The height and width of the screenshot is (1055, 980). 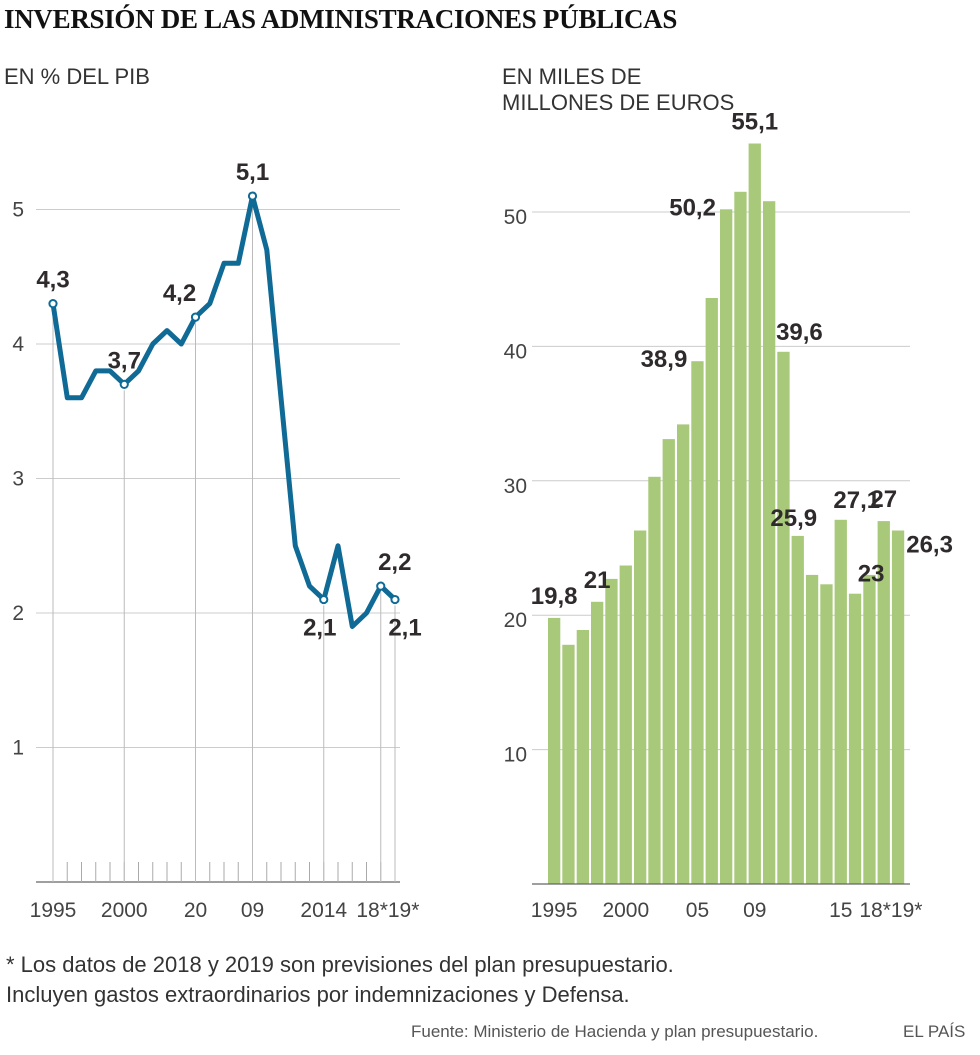 What do you see at coordinates (692, 207) in the screenshot?
I see `data-label: 50,2` at bounding box center [692, 207].